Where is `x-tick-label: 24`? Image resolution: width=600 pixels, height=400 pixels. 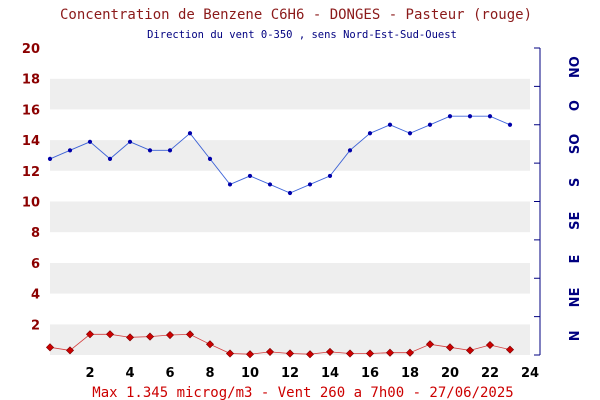
x-tick-label: 24 is located at coordinates (530, 373).